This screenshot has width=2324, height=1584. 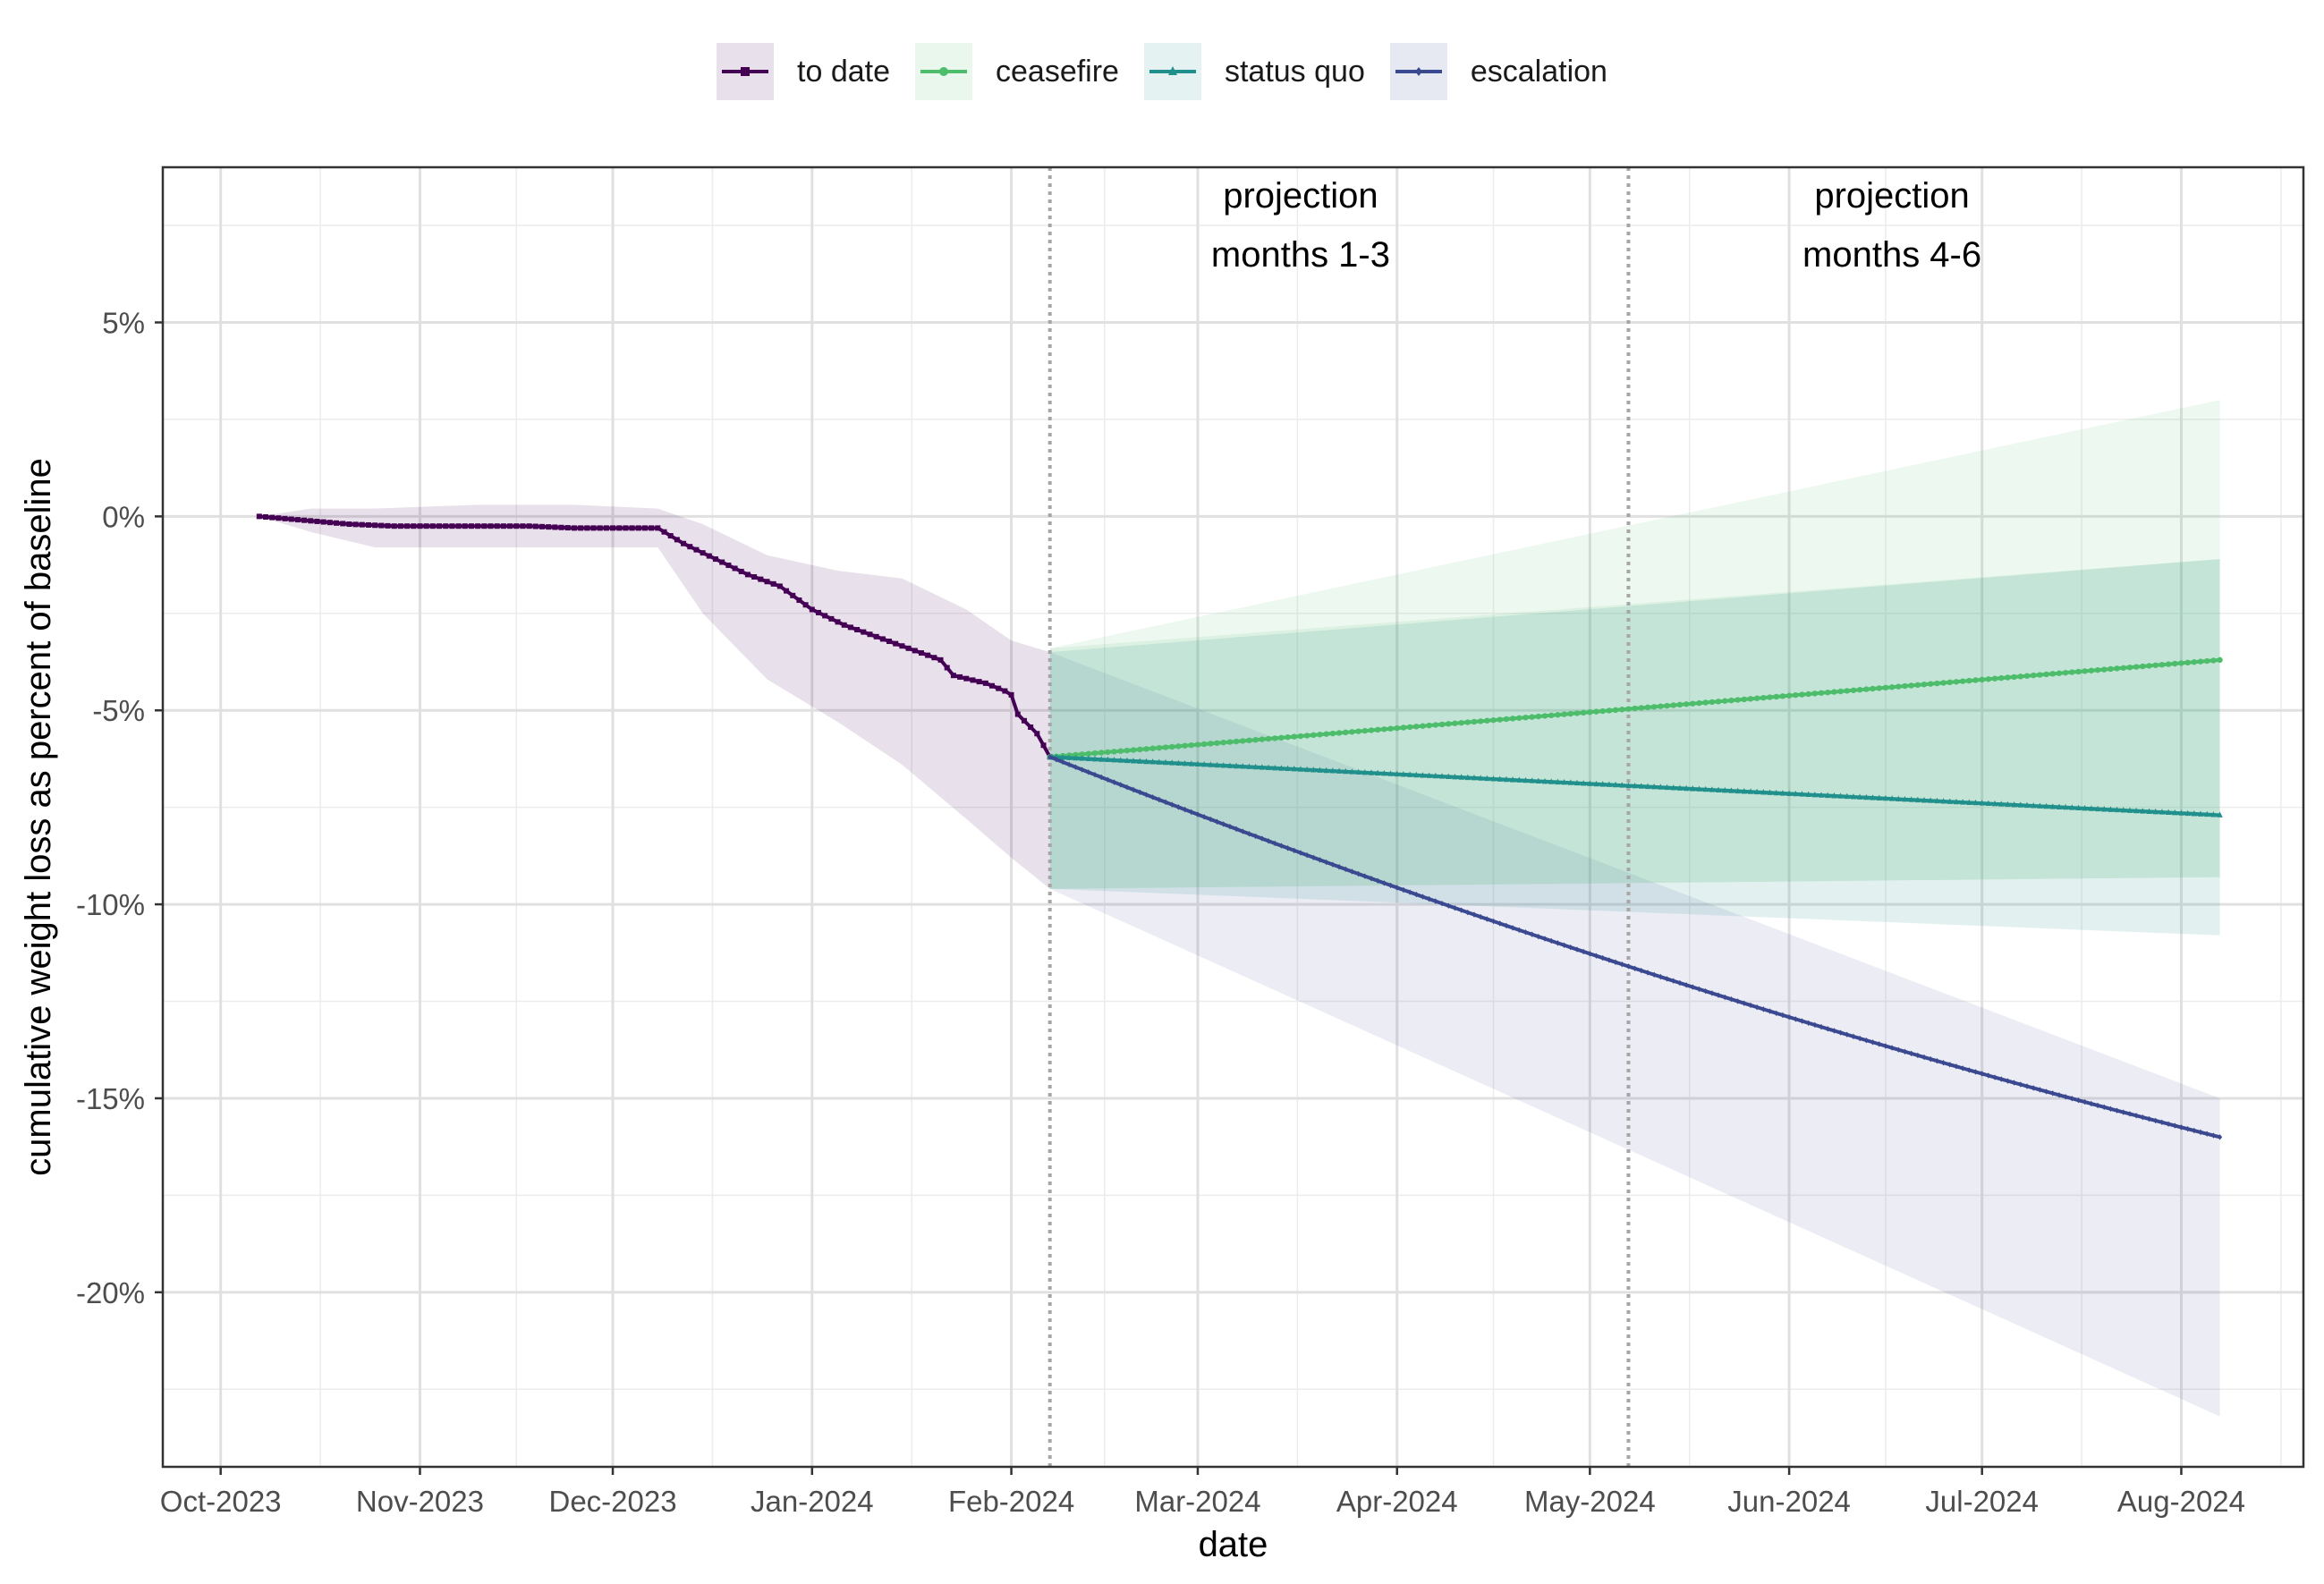 What do you see at coordinates (655, 636) in the screenshot?
I see `line-to-date` at bounding box center [655, 636].